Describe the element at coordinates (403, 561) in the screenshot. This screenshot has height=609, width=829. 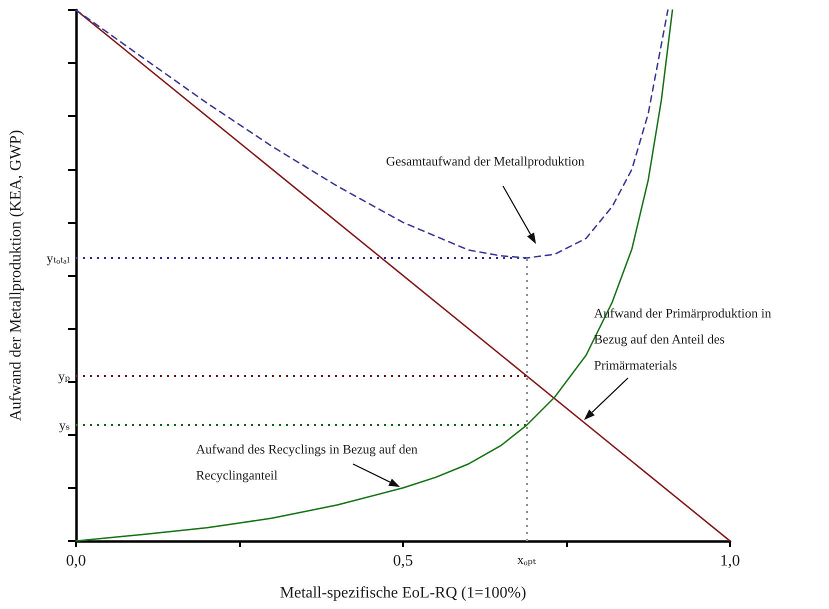
I see `x-tick-label: 0,5` at that location.